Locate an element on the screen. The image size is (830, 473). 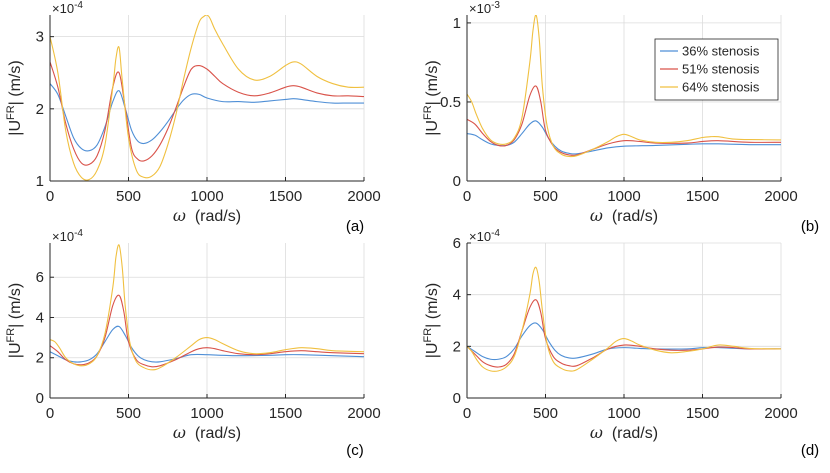
legend-label: 36% stenosis is located at coordinates (721, 51).